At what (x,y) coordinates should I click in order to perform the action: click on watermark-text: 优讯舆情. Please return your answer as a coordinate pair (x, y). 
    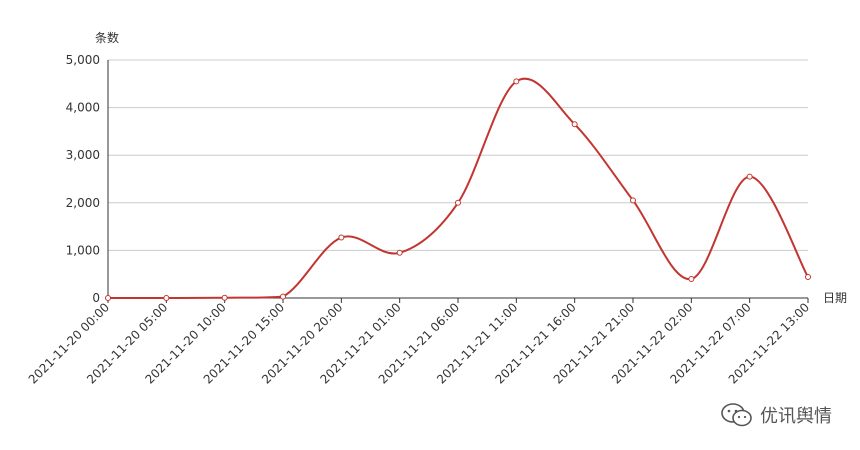
    Looking at the image, I should click on (796, 416).